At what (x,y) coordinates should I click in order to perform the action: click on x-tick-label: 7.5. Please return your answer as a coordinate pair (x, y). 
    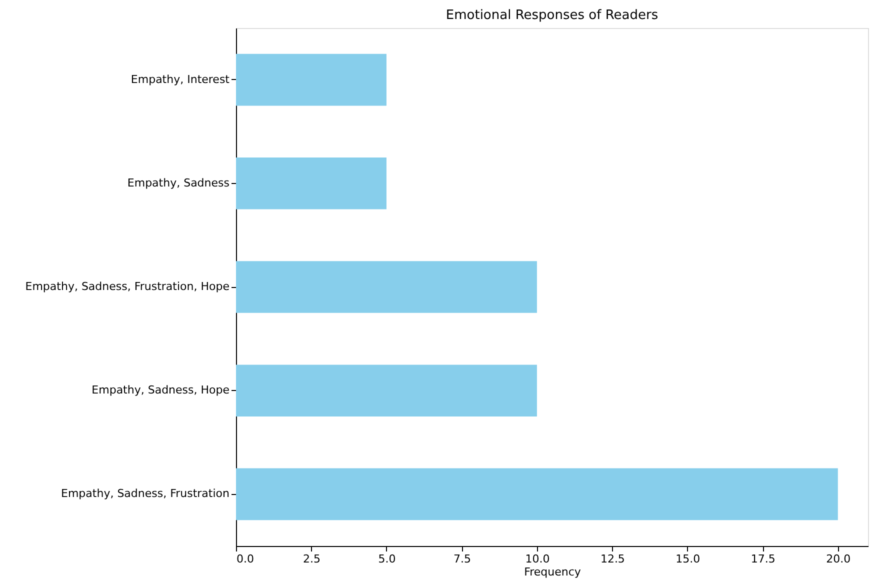
    Looking at the image, I should click on (462, 559).